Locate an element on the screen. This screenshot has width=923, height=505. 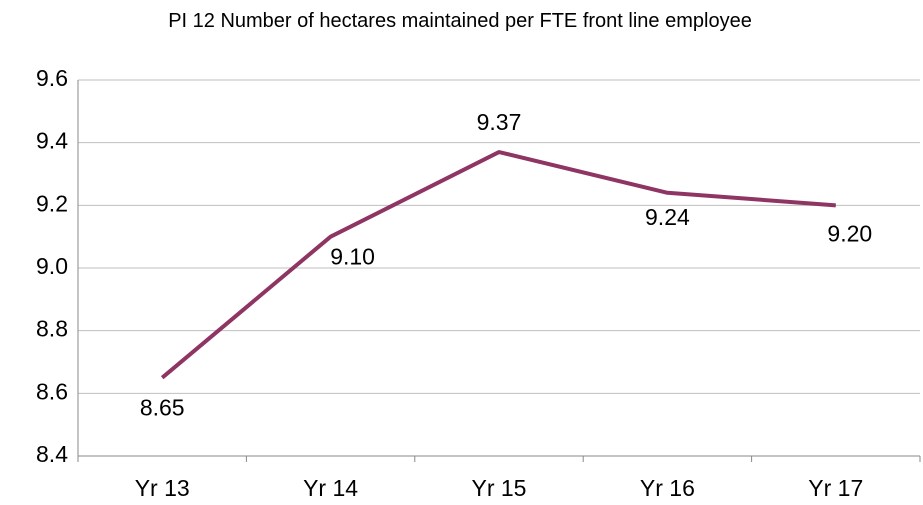
y-tick-label: 9.4 is located at coordinates (52, 141).